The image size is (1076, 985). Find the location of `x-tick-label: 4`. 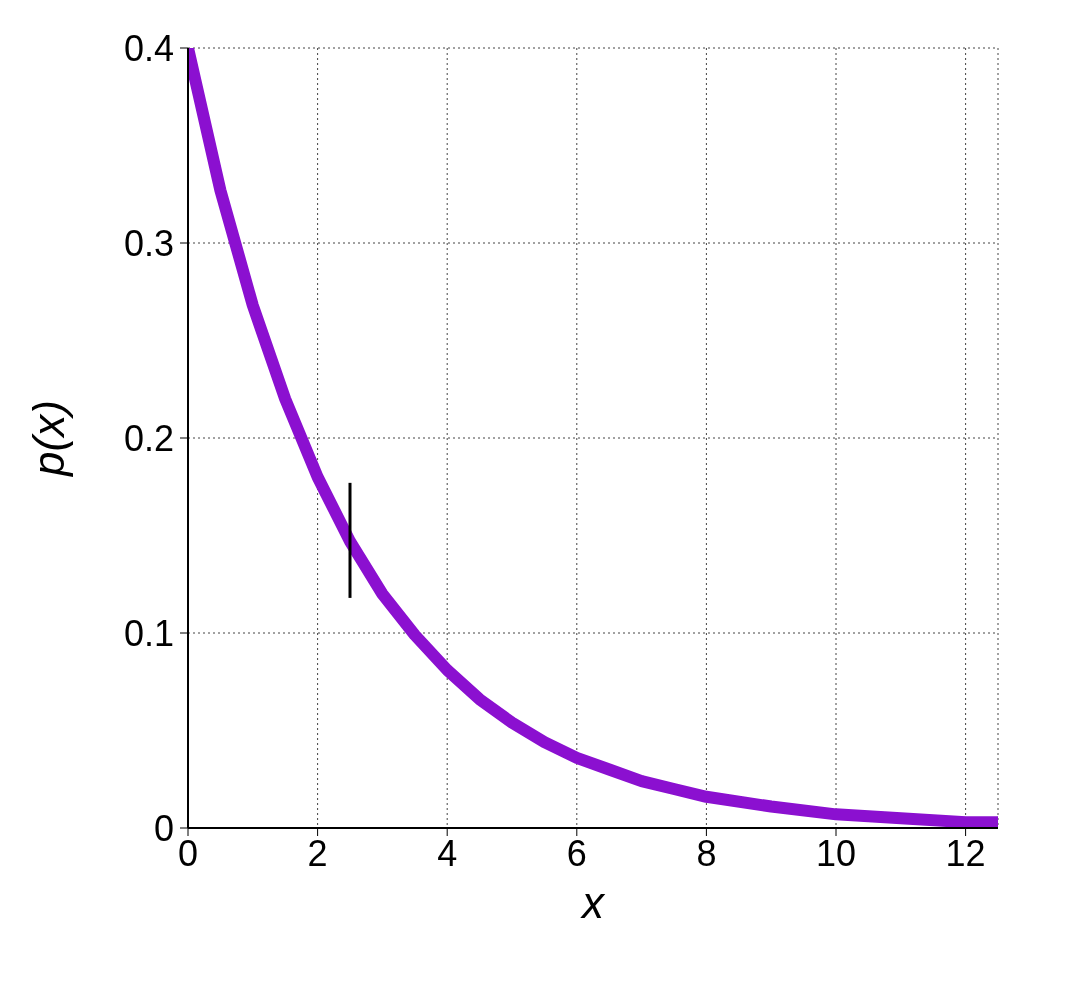

x-tick-label: 4 is located at coordinates (447, 853).